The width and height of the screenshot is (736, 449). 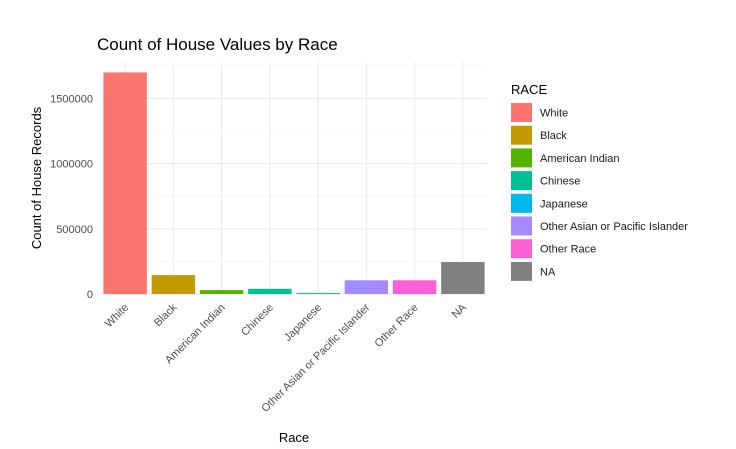 What do you see at coordinates (71, 99) in the screenshot?
I see `y-tick-label: 1500000` at bounding box center [71, 99].